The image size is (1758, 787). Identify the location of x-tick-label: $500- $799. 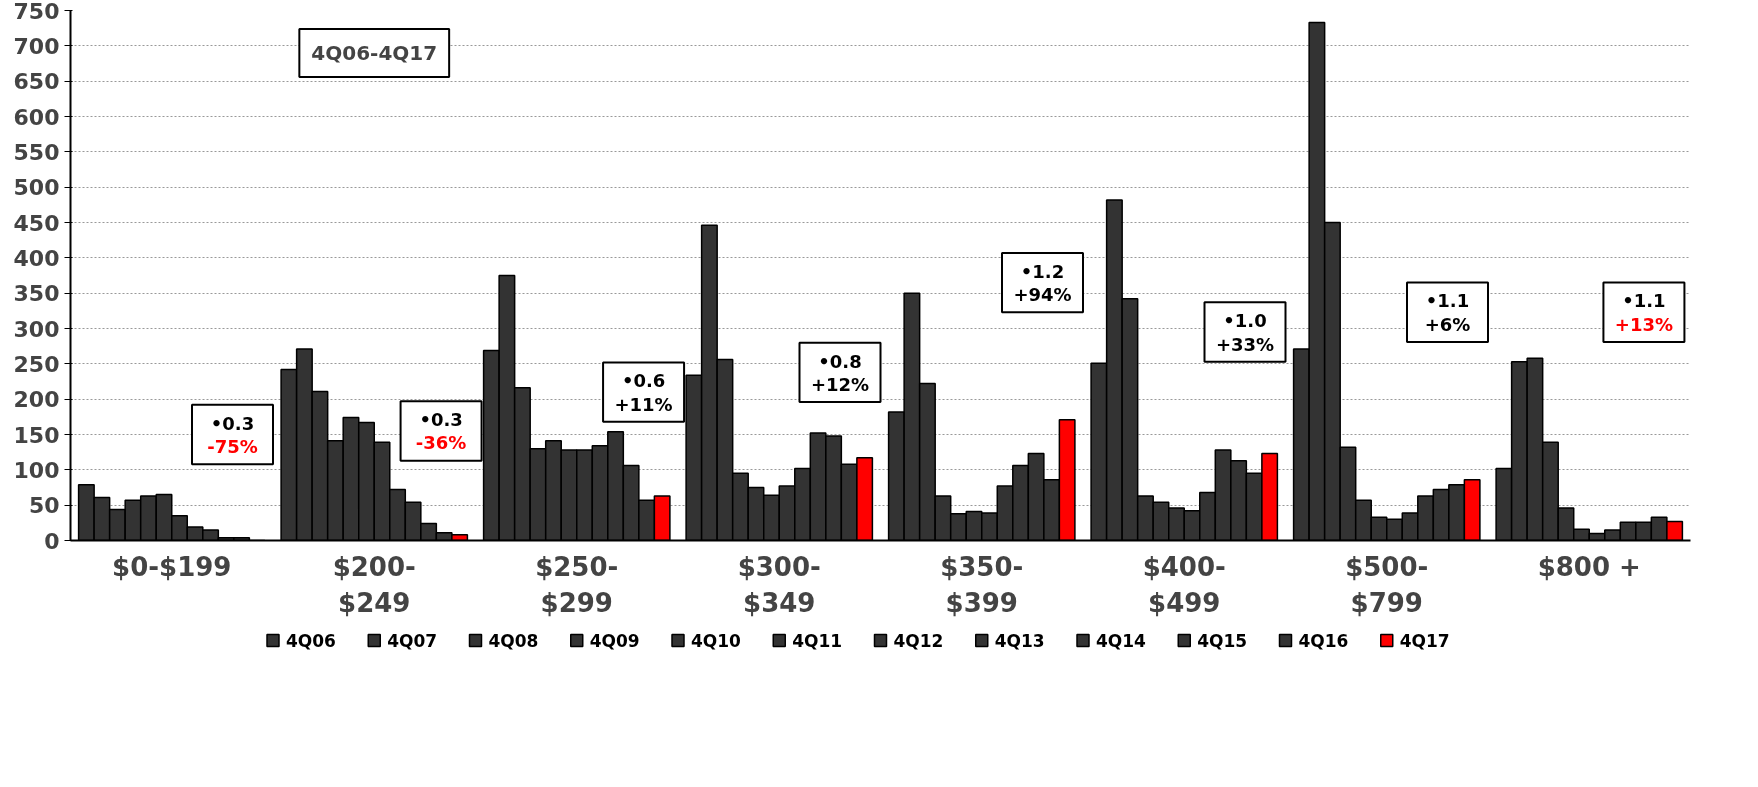
(1387, 584).